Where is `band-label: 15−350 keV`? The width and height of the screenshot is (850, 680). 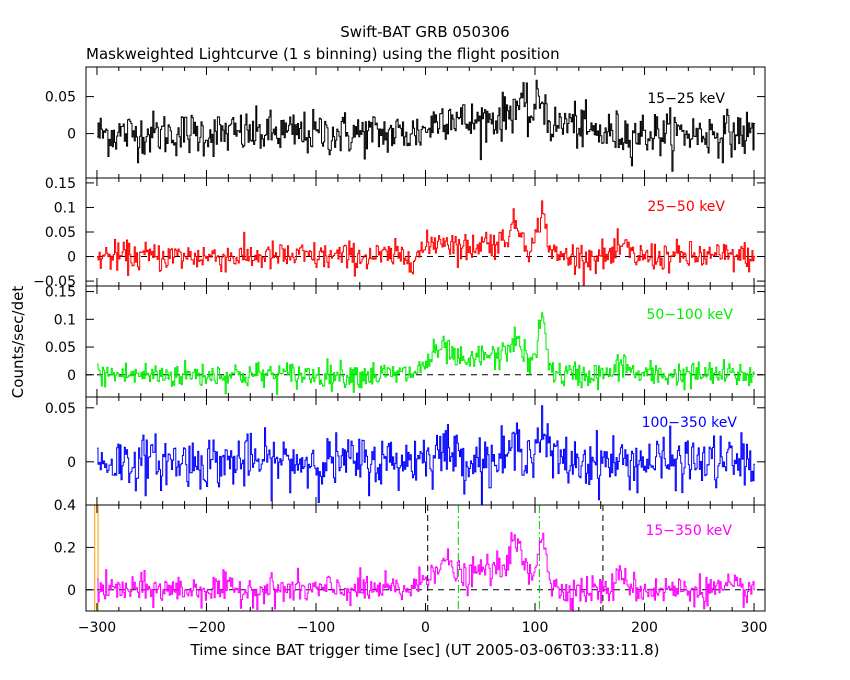
band-label: 15−350 keV is located at coordinates (688, 531).